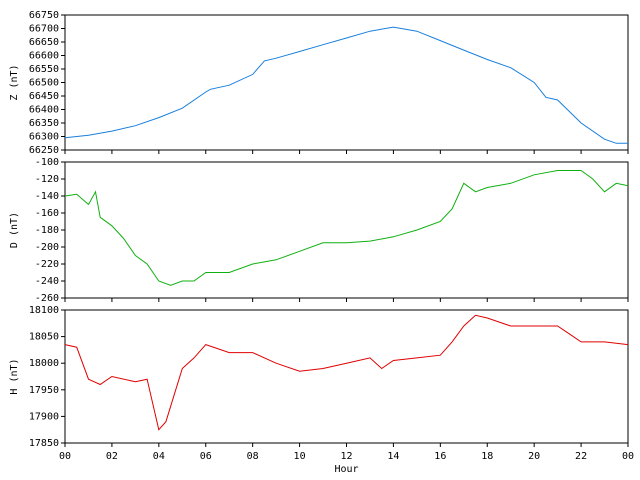 The height and width of the screenshot is (480, 640). Describe the element at coordinates (44, 29) in the screenshot. I see `y-tick-label: 66700` at that location.